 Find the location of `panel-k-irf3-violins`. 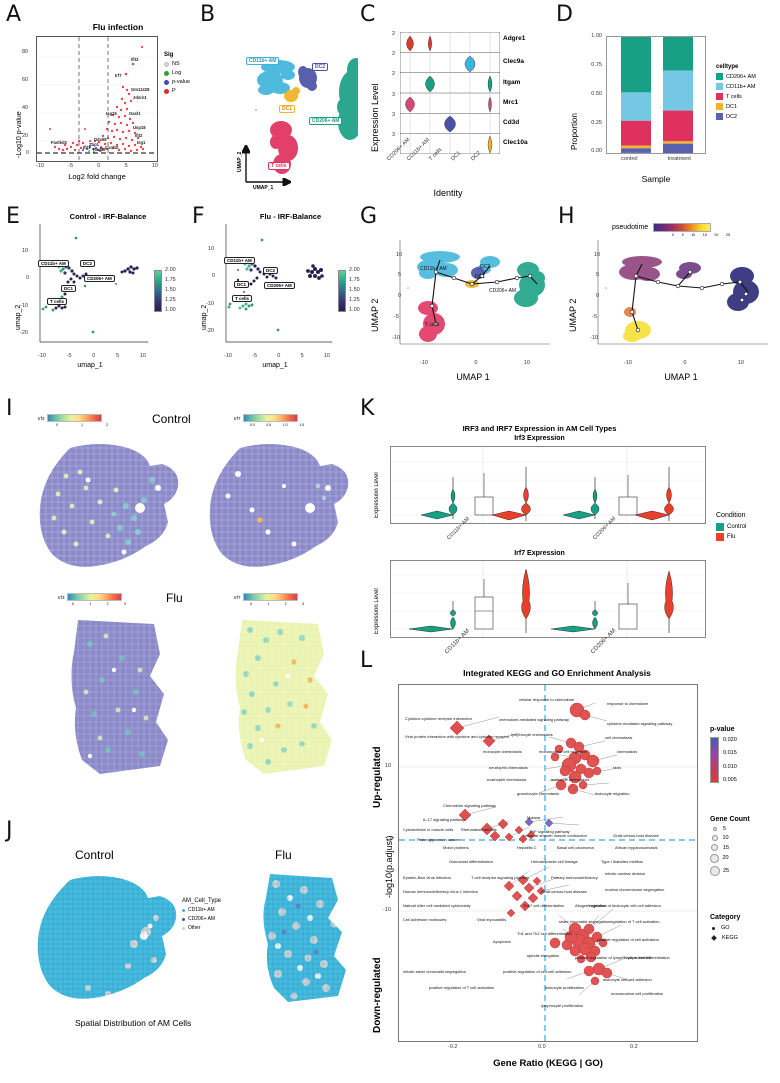

panel-k-irf3-violins is located at coordinates (548, 485).